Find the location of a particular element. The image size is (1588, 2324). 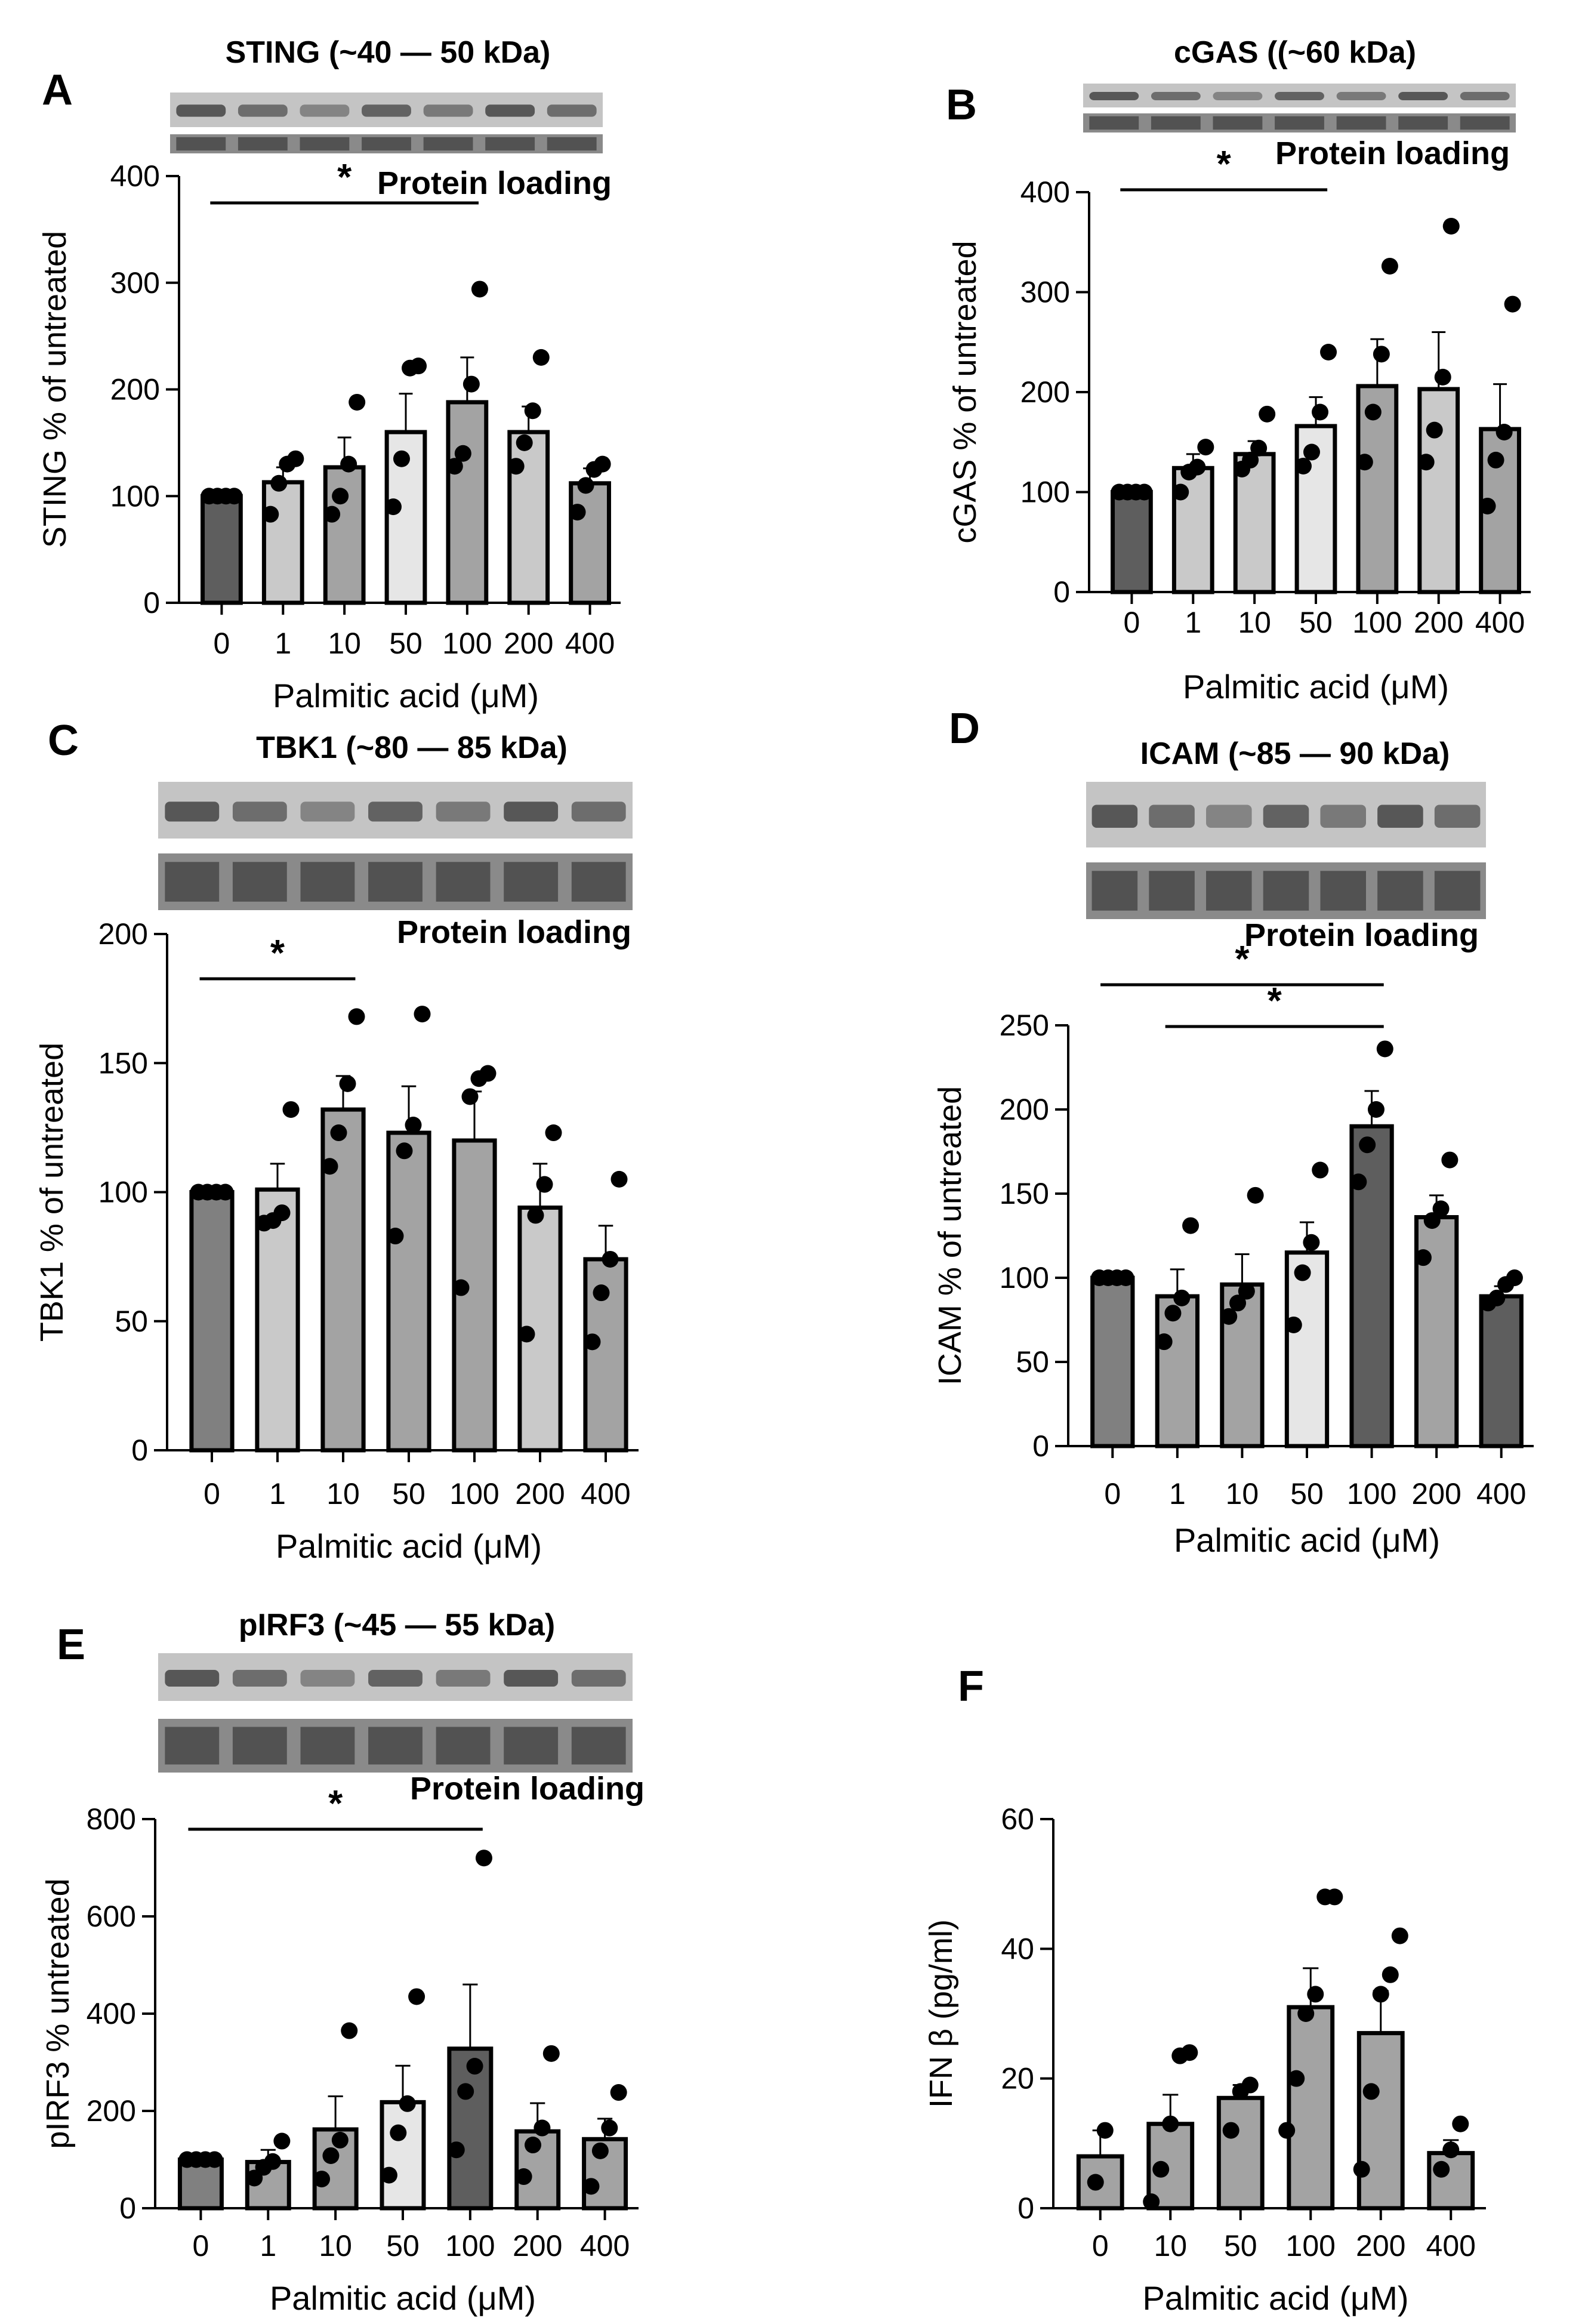

y-axis-label: TBK1 % of untreated is located at coordinates (52, 1192).